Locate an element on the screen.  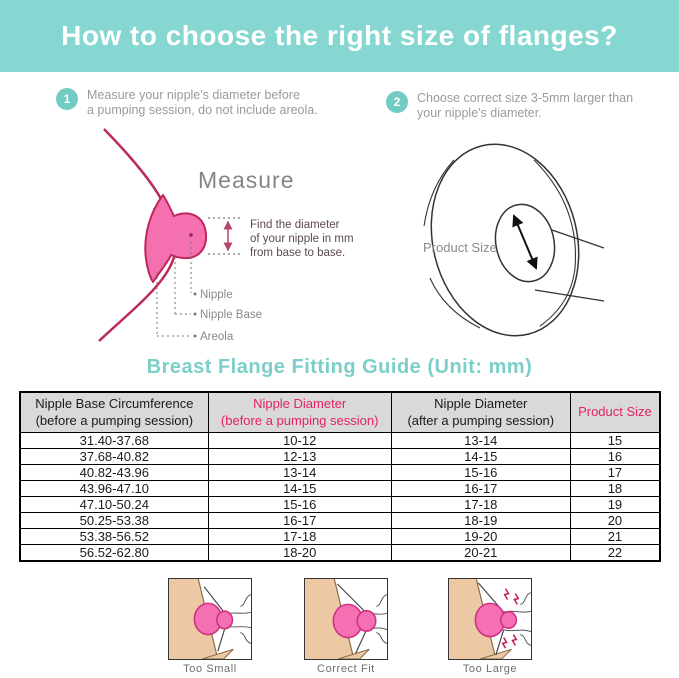
table-row: 56.52-62.80 18-20 20-21 22 is located at coordinates (340, 552).